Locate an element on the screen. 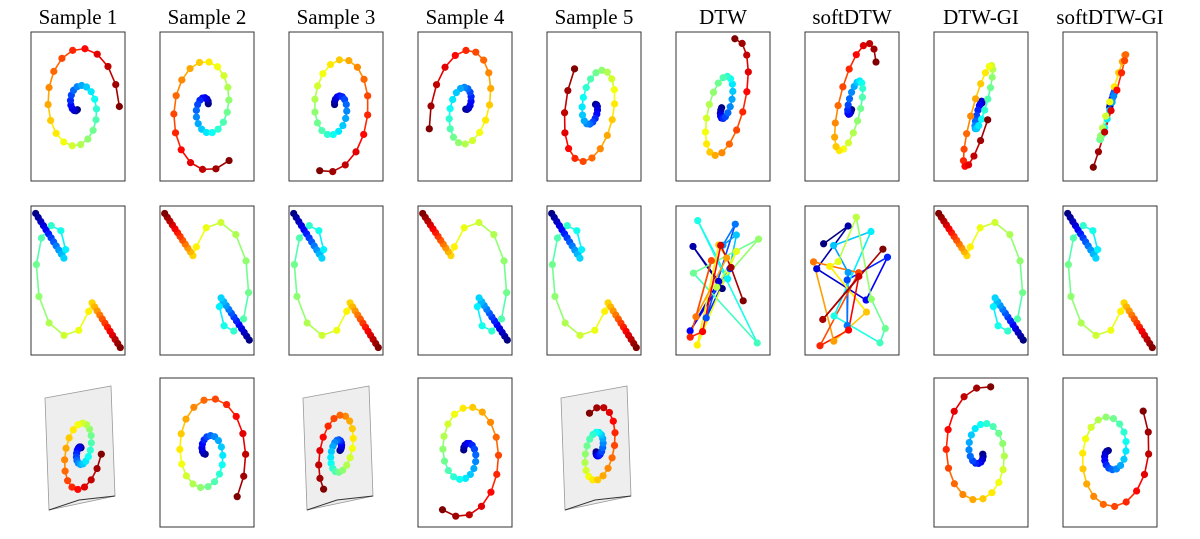 The height and width of the screenshot is (539, 1200). column-title: DTW-GI is located at coordinates (981, 17).